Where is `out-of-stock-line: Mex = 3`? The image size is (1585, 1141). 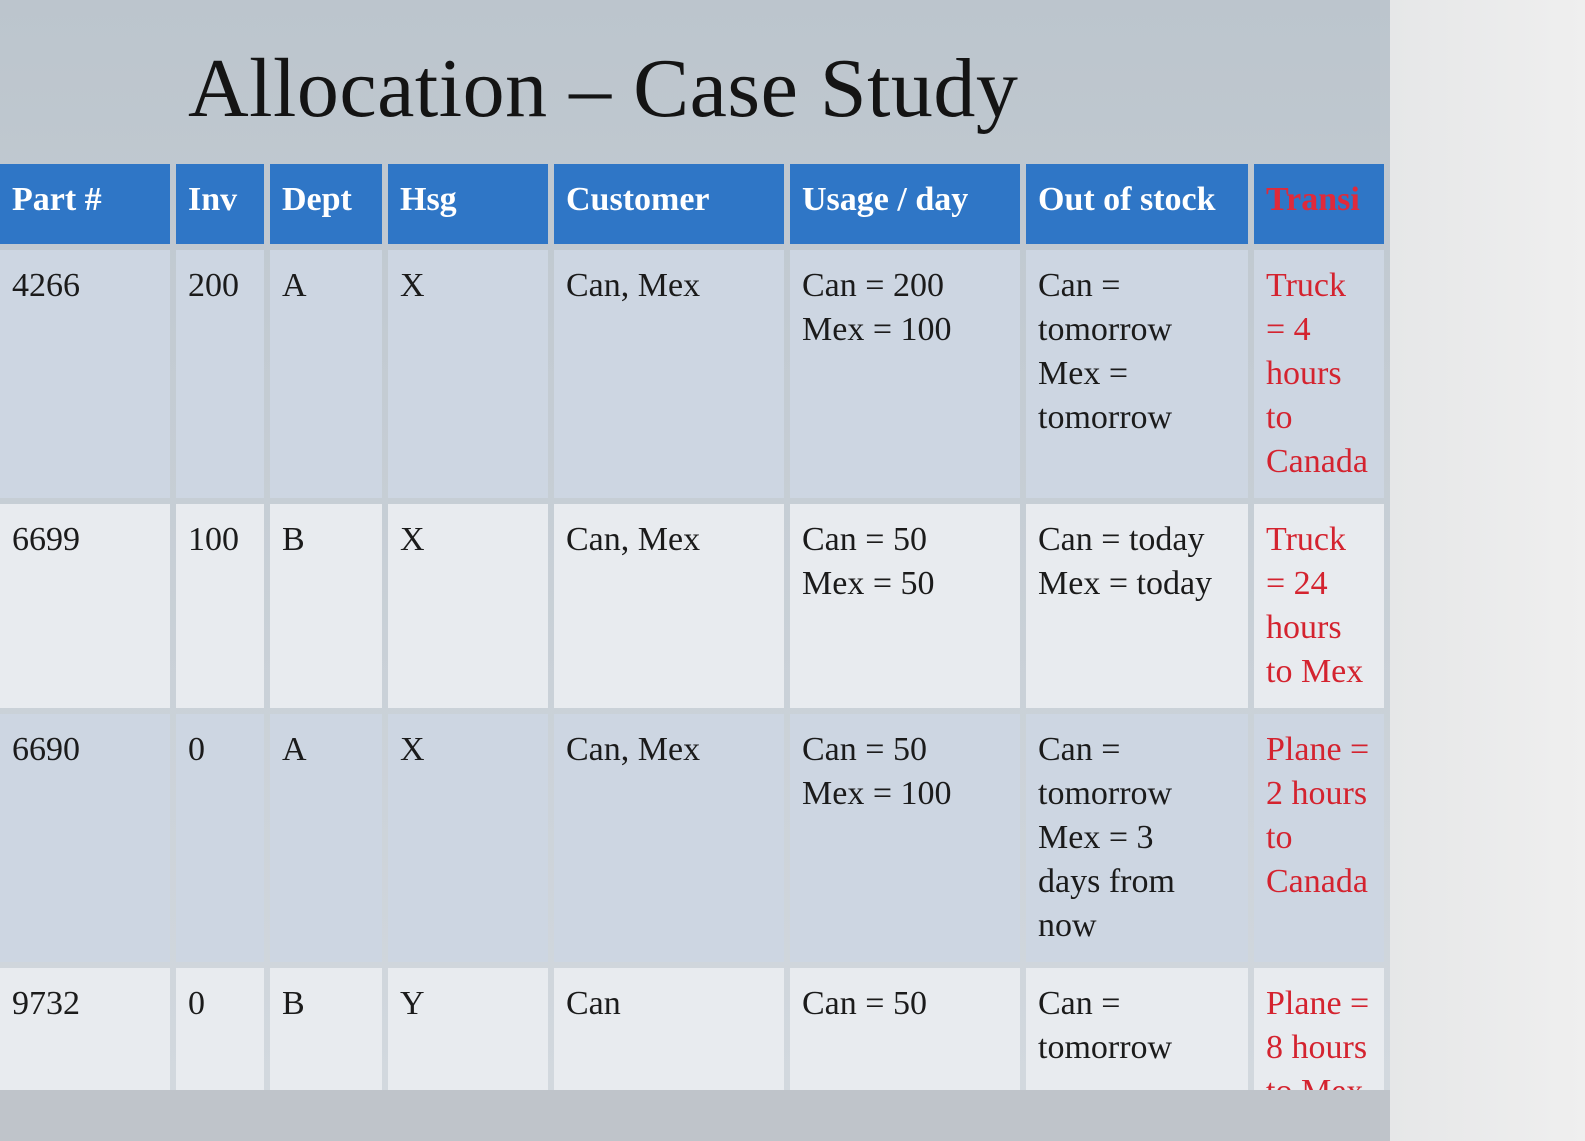 out-of-stock-line: Mex = 3 is located at coordinates (1096, 837).